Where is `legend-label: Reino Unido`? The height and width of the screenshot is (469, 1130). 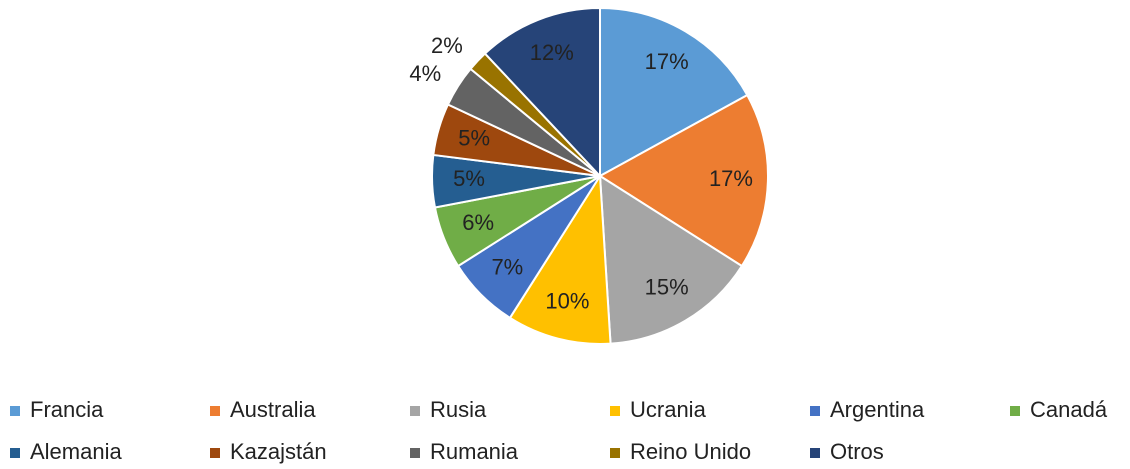 legend-label: Reino Unido is located at coordinates (690, 451).